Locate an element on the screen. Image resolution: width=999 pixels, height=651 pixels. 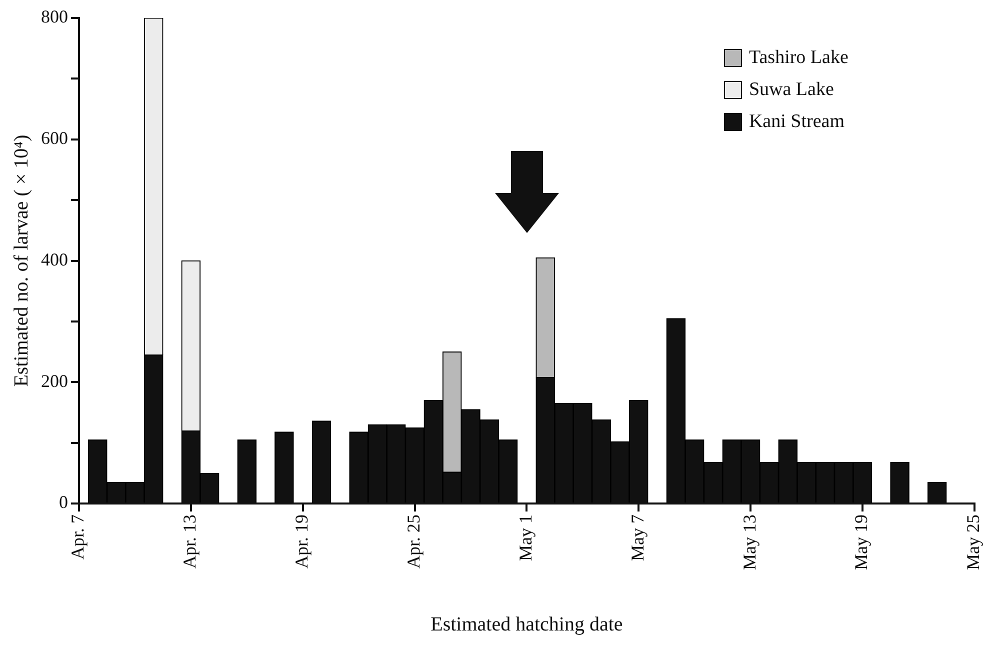
x-tick-label: May 13 is located at coordinates (749, 542).